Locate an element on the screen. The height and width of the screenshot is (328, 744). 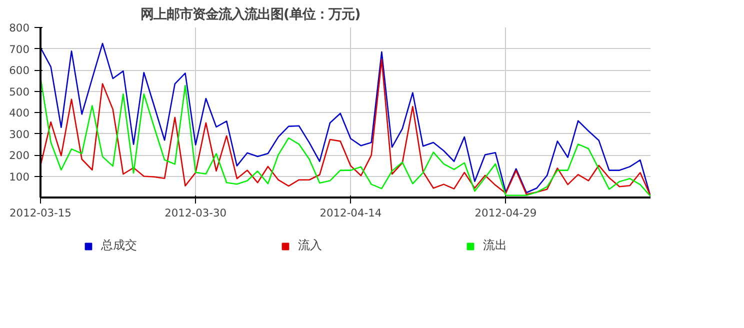
x-tick-label: 2012-04-29 is located at coordinates (505, 213).